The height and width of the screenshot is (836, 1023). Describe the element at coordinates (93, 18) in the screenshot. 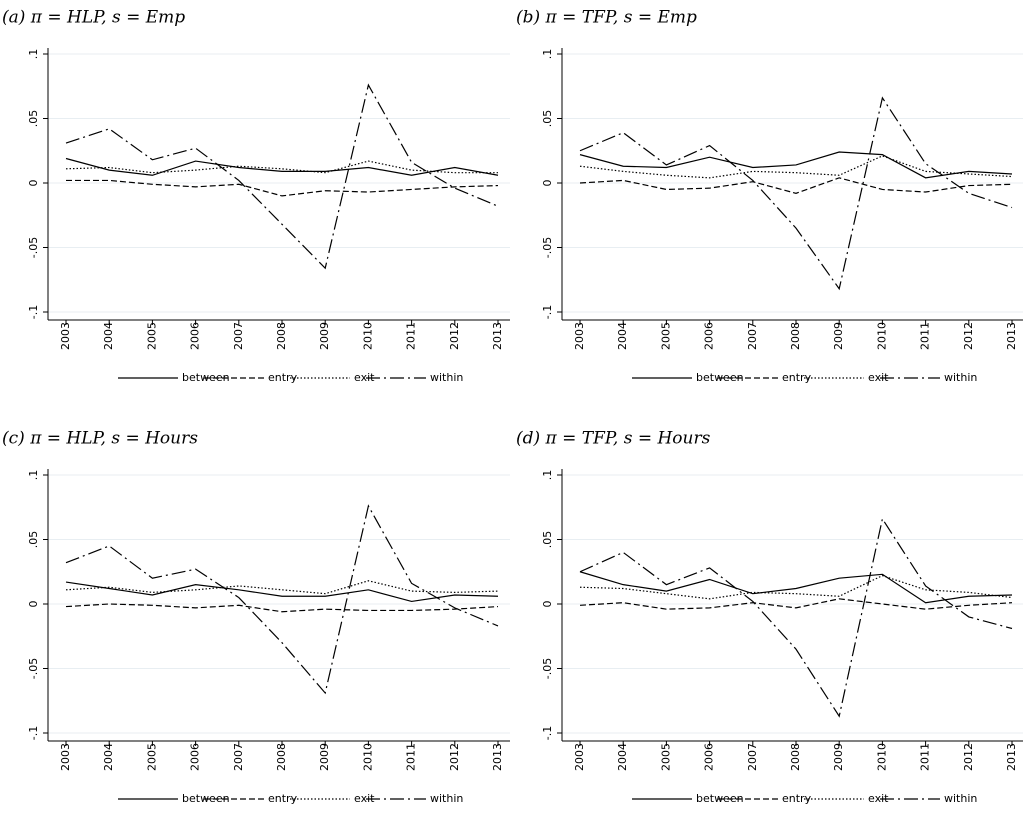

I see `panel-title: (a) π = HLP, s = Emp` at that location.